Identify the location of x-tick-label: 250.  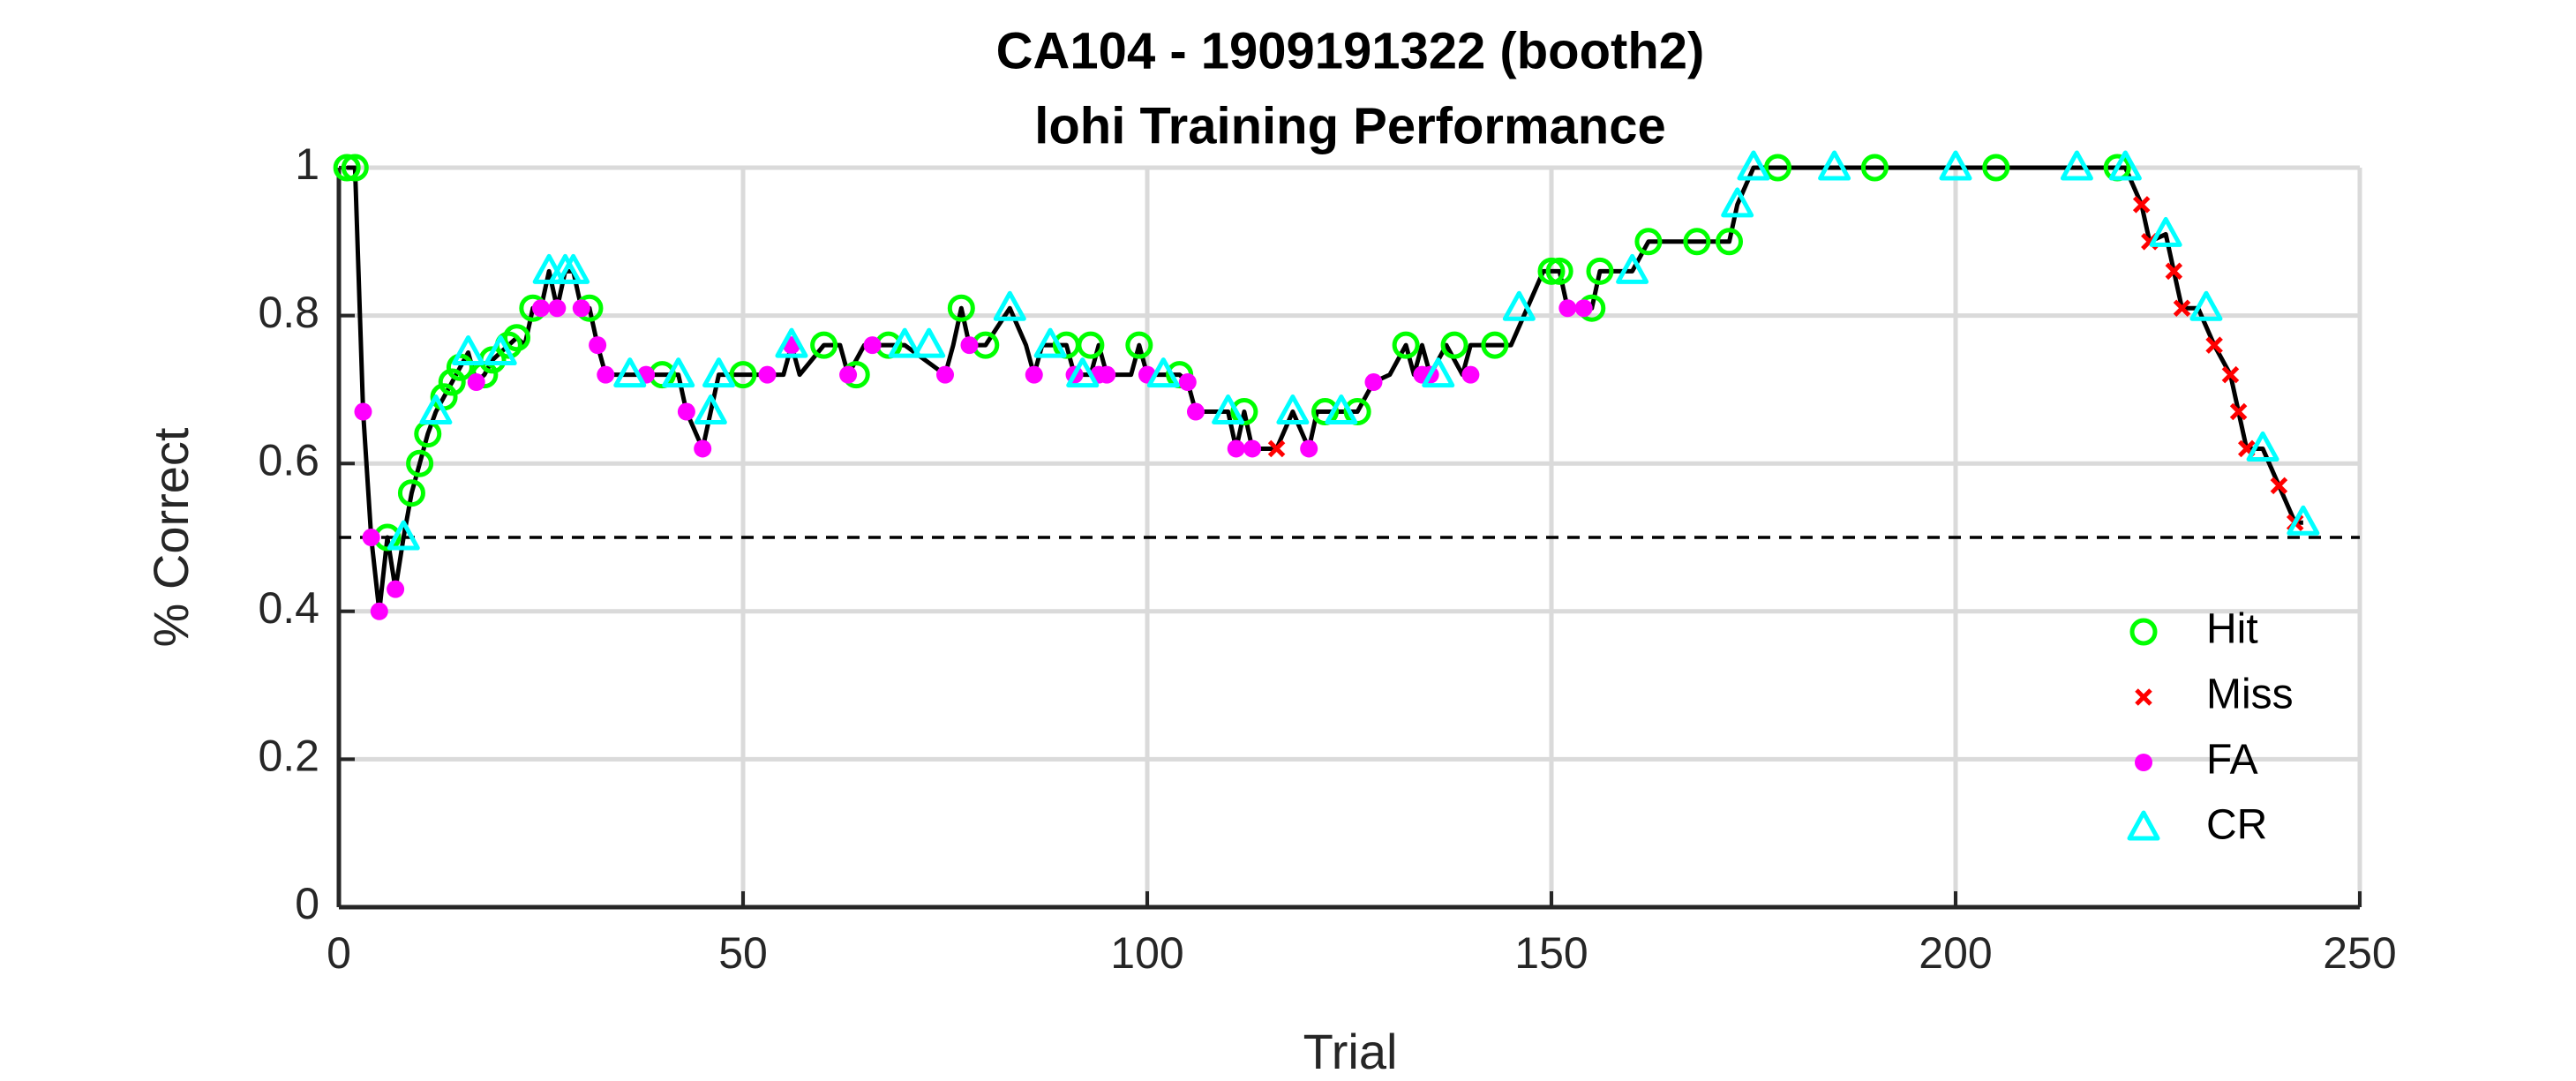
(2359, 953).